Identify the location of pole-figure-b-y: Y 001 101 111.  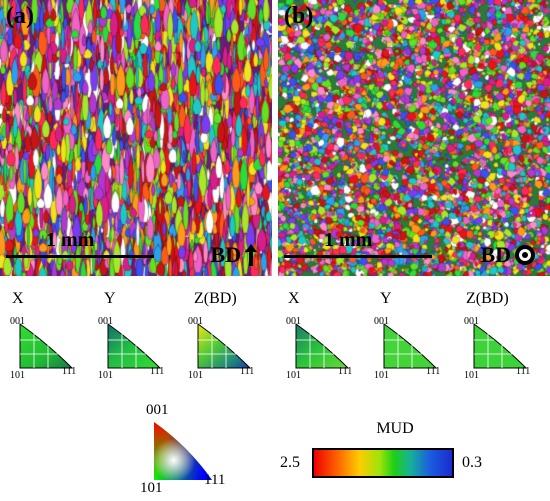
(410, 337).